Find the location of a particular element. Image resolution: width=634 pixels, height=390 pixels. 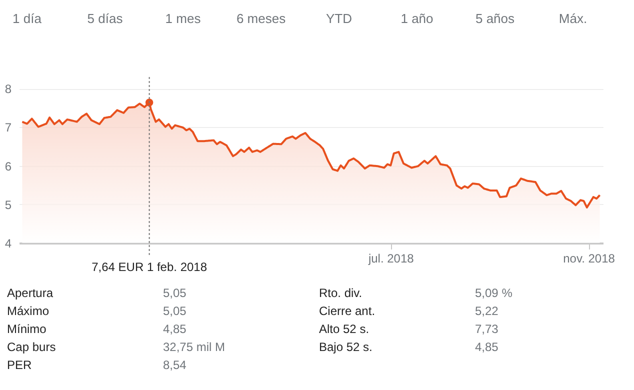

text: Máx. is located at coordinates (573, 18).